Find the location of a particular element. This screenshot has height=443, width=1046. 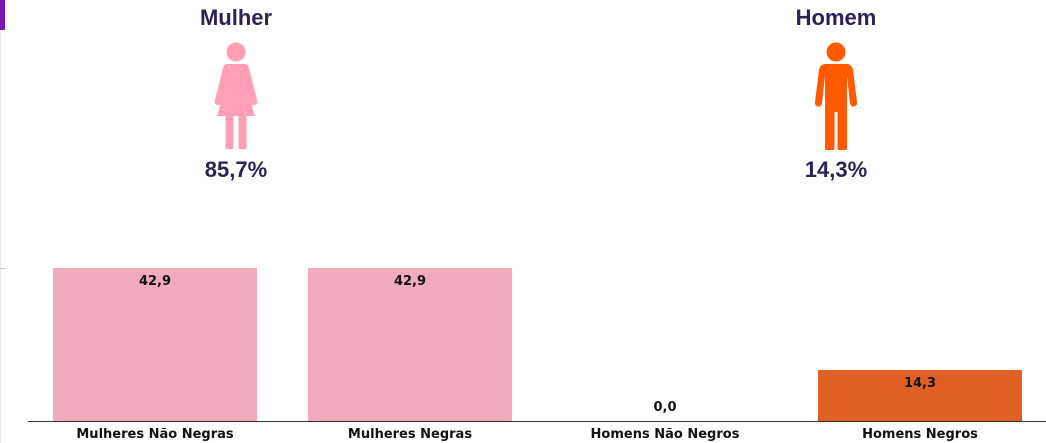

male-percent: 14,3% is located at coordinates (836, 169).